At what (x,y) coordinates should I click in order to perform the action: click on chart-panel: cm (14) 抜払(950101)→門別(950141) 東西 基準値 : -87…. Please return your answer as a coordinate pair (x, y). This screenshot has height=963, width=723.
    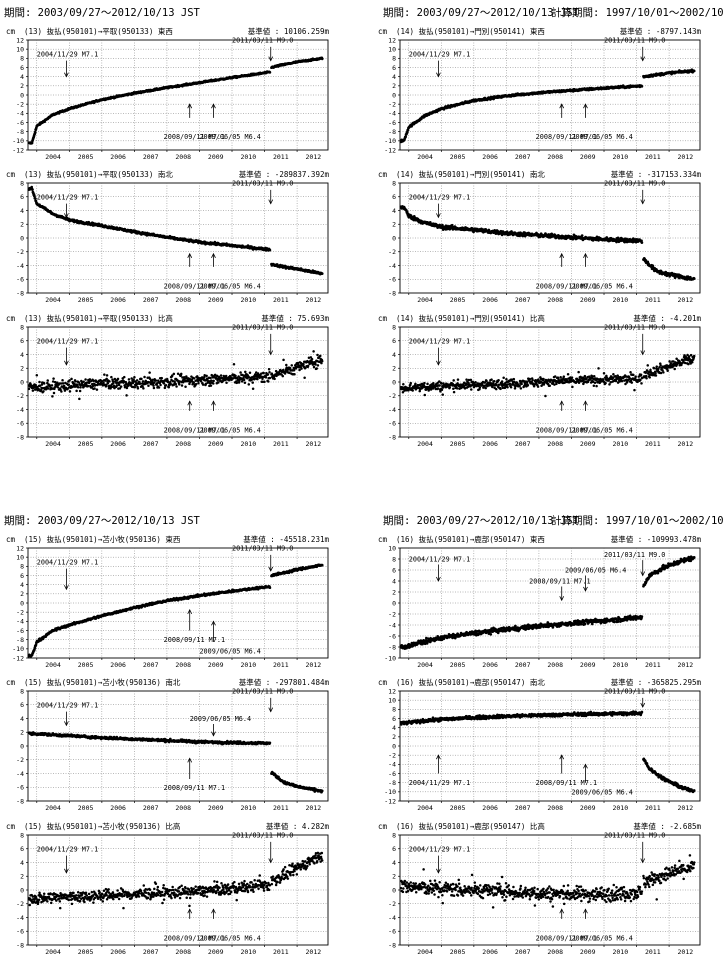
    Looking at the image, I should click on (539, 93).